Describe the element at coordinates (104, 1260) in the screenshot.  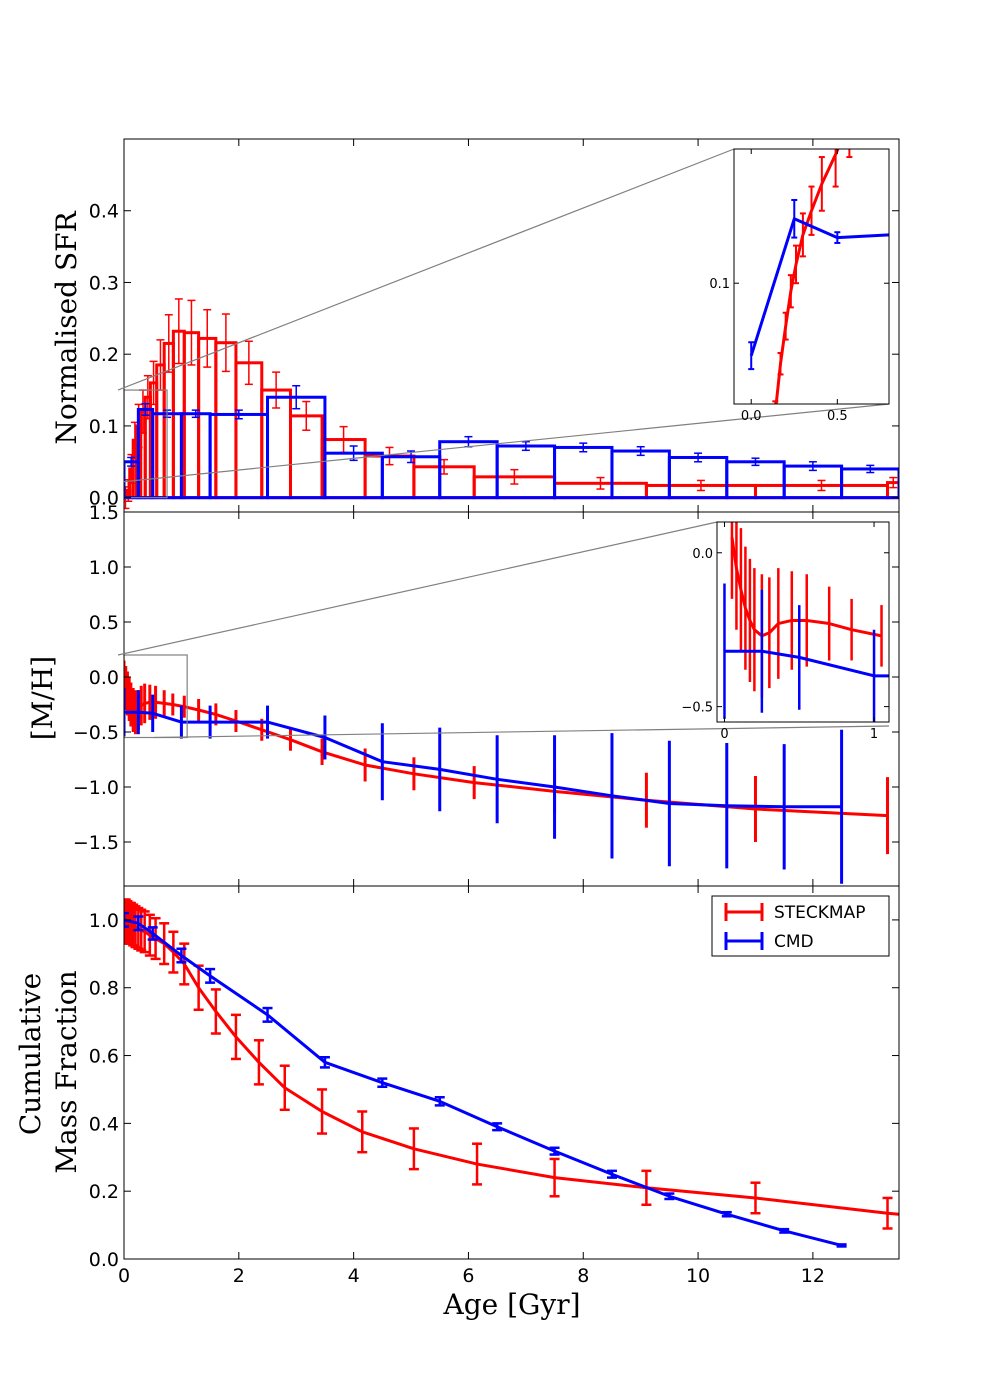
I see `cumulative-ytick-label-0: 0.0` at that location.